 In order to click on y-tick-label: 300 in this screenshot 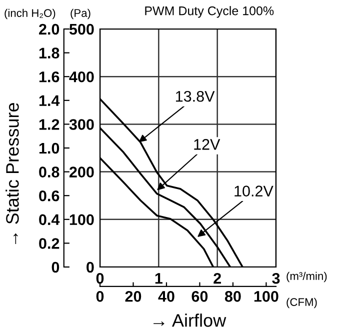, I will do `click(81, 124)`.